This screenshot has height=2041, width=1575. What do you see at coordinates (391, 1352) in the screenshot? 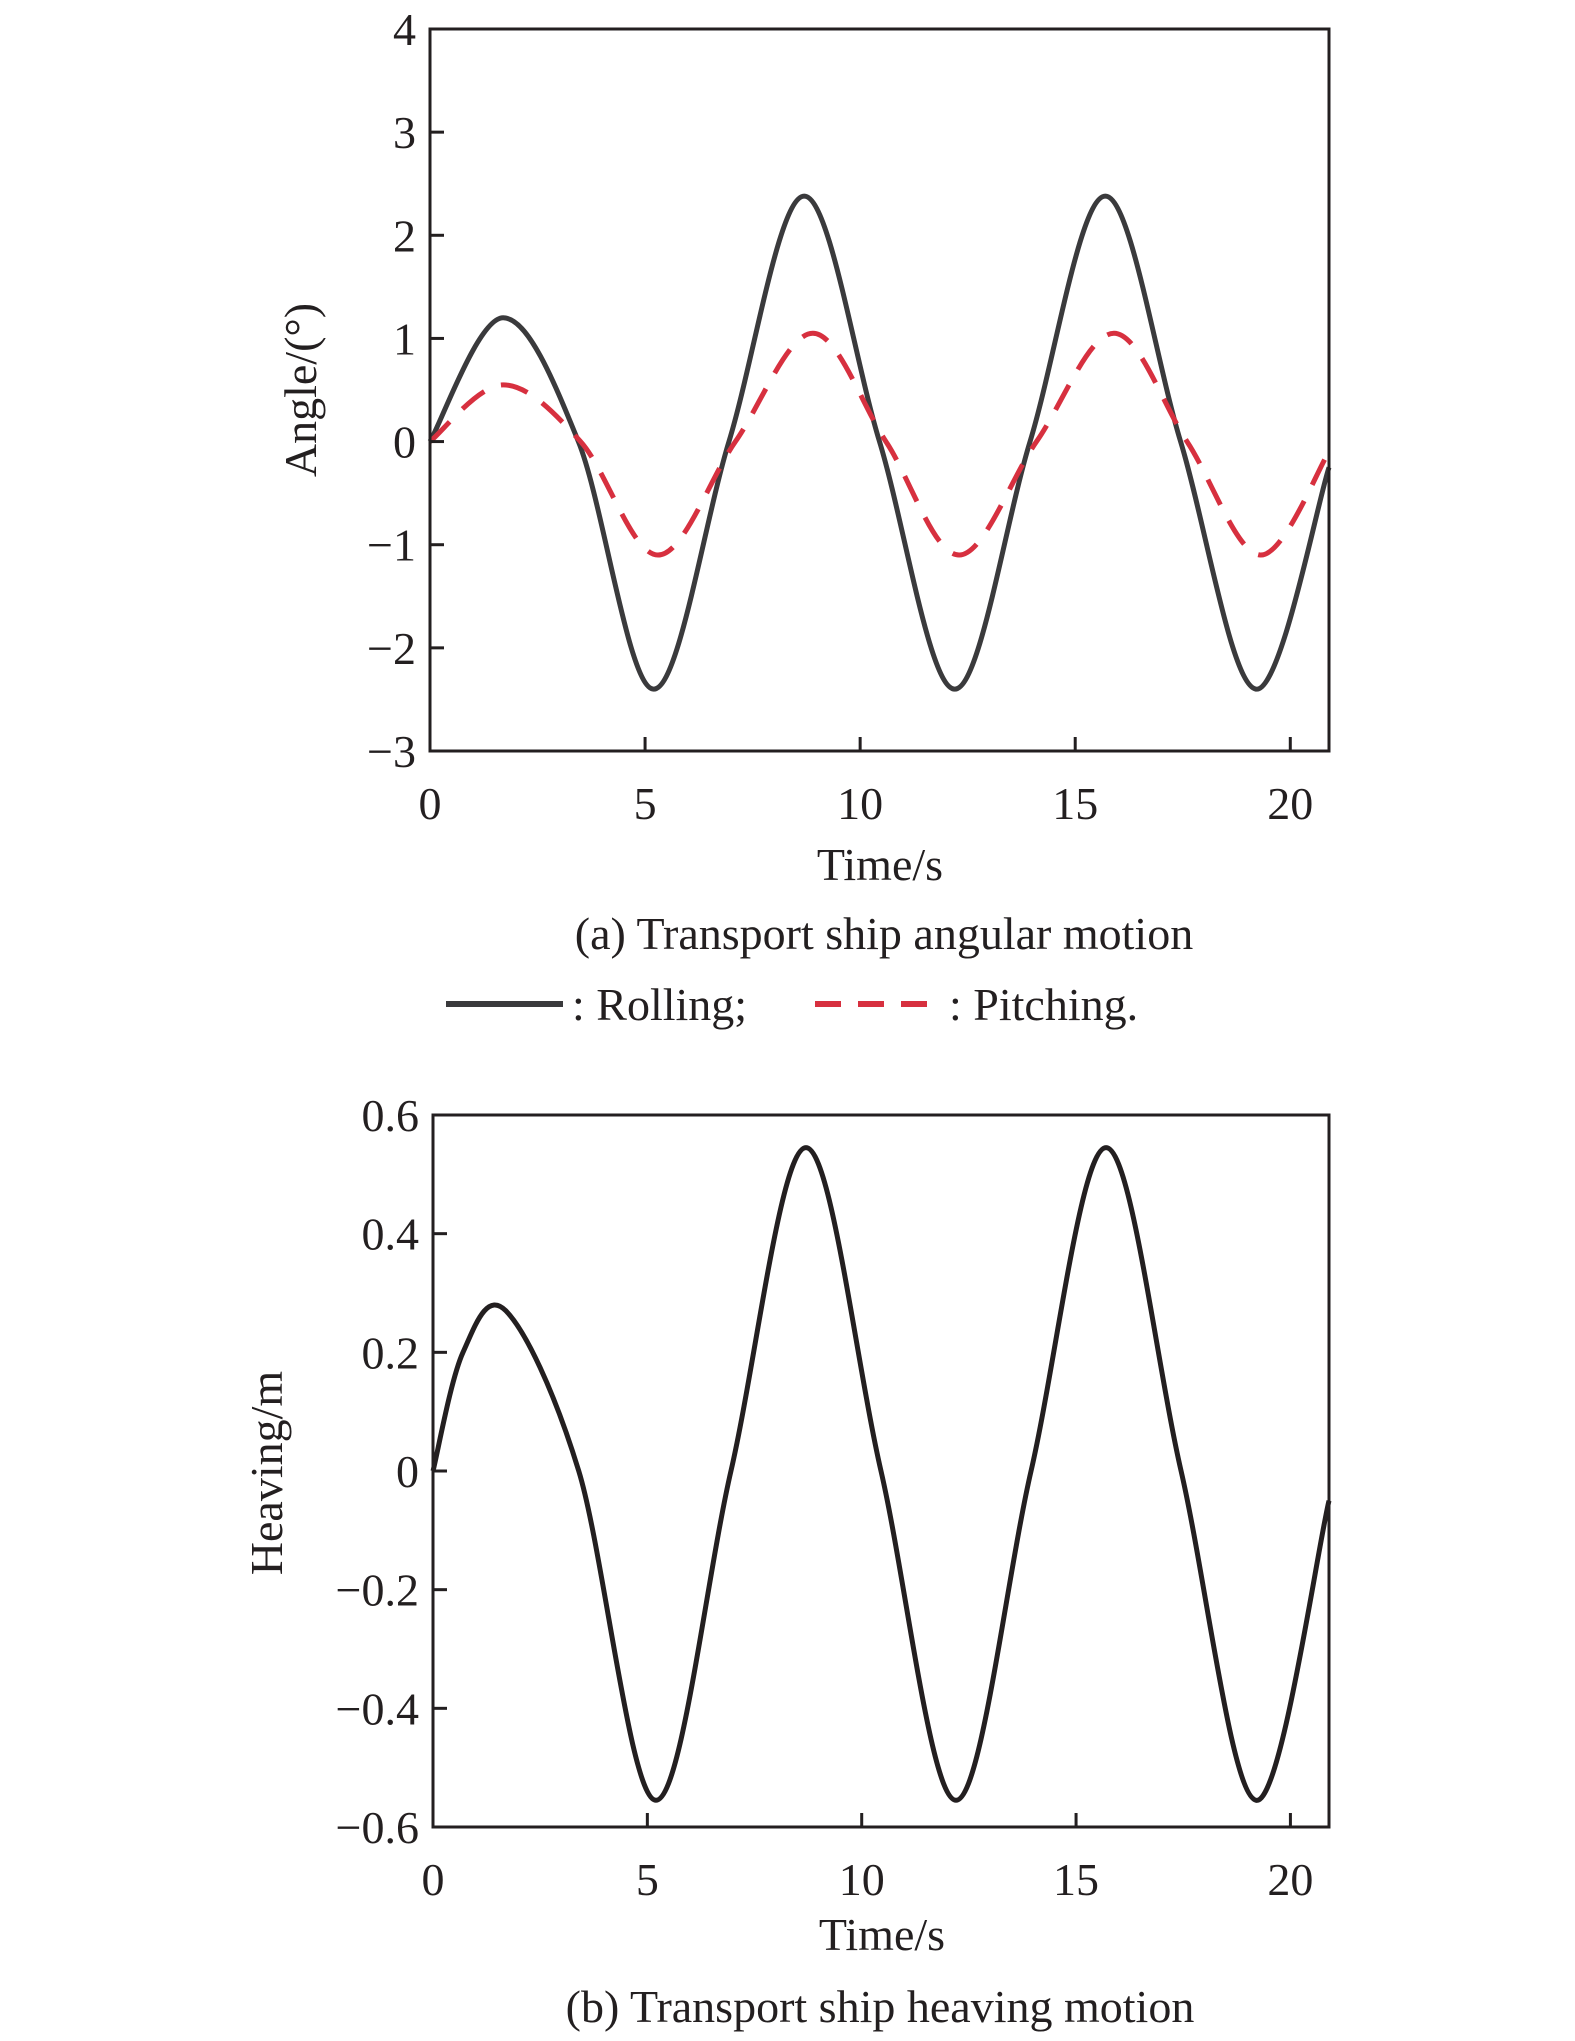
I see `y-tick-label: 0.2` at bounding box center [391, 1352].